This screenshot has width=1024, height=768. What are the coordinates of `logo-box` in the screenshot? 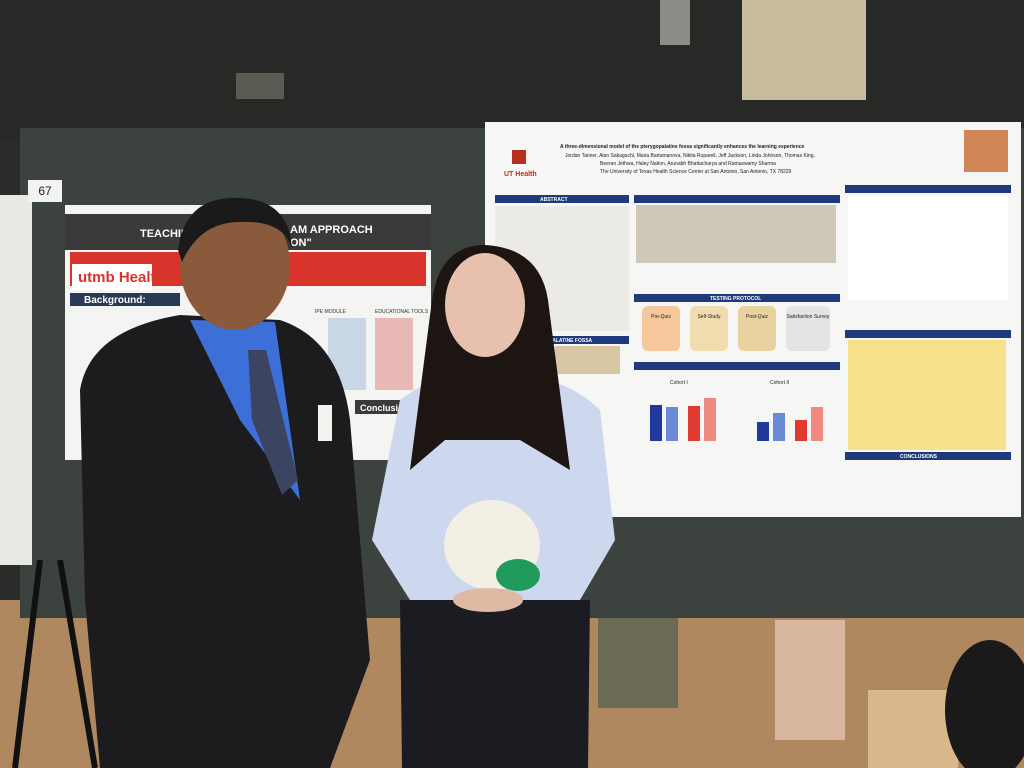 It's located at (112, 277).